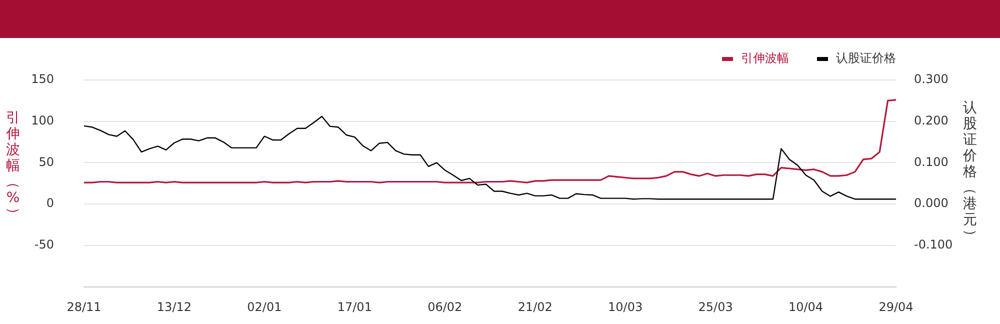 The width and height of the screenshot is (1000, 324). I want to click on text: 认股证价格（港元）, so click(970, 171).